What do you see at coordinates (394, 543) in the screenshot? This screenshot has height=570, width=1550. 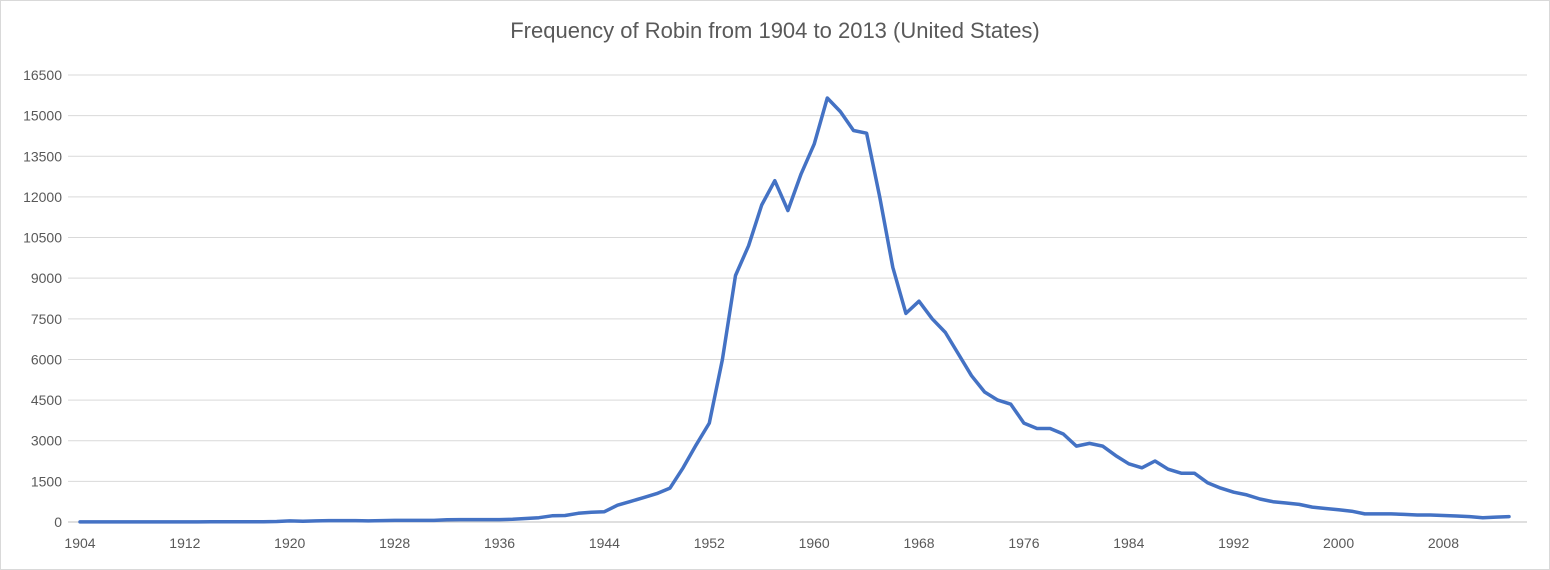 I see `x-tick-label: 1928` at bounding box center [394, 543].